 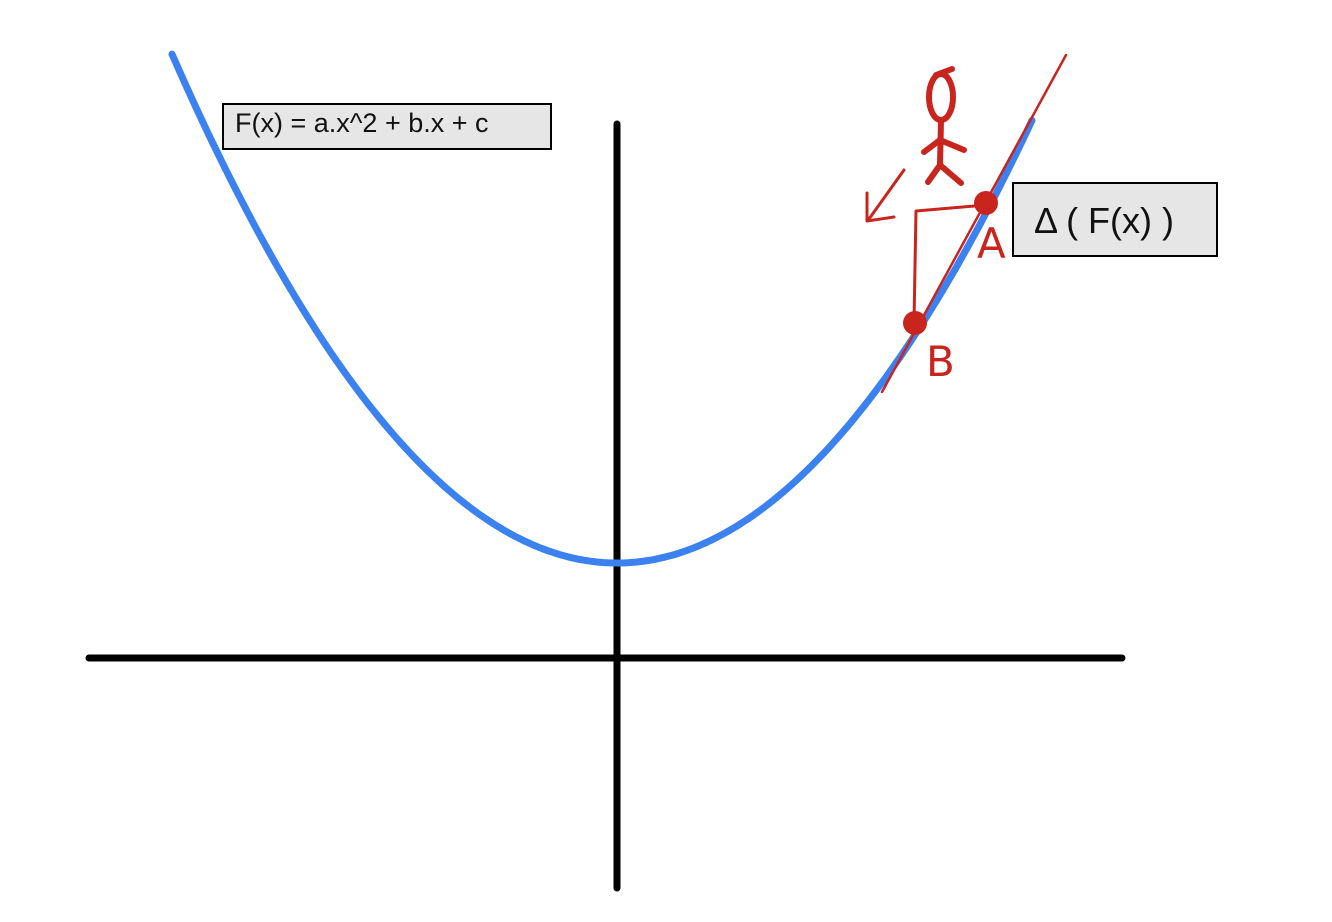 What do you see at coordinates (950, 263) in the screenshot?
I see `step-bracket` at bounding box center [950, 263].